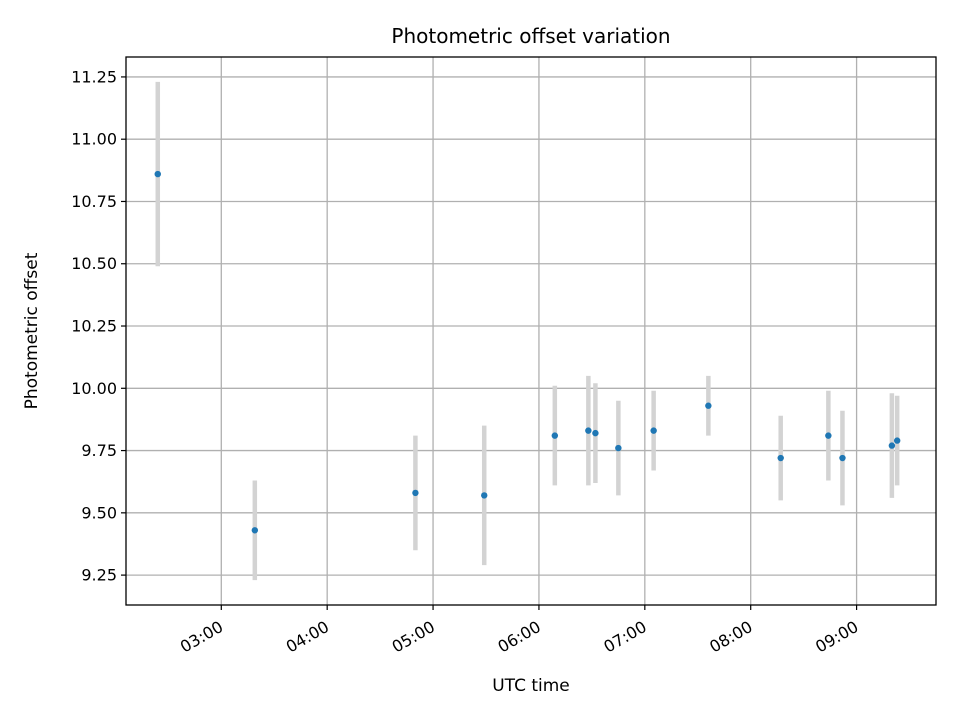 The image size is (960, 720). What do you see at coordinates (530, 36) in the screenshot?
I see `chart-title: Photometric offset variation` at bounding box center [530, 36].